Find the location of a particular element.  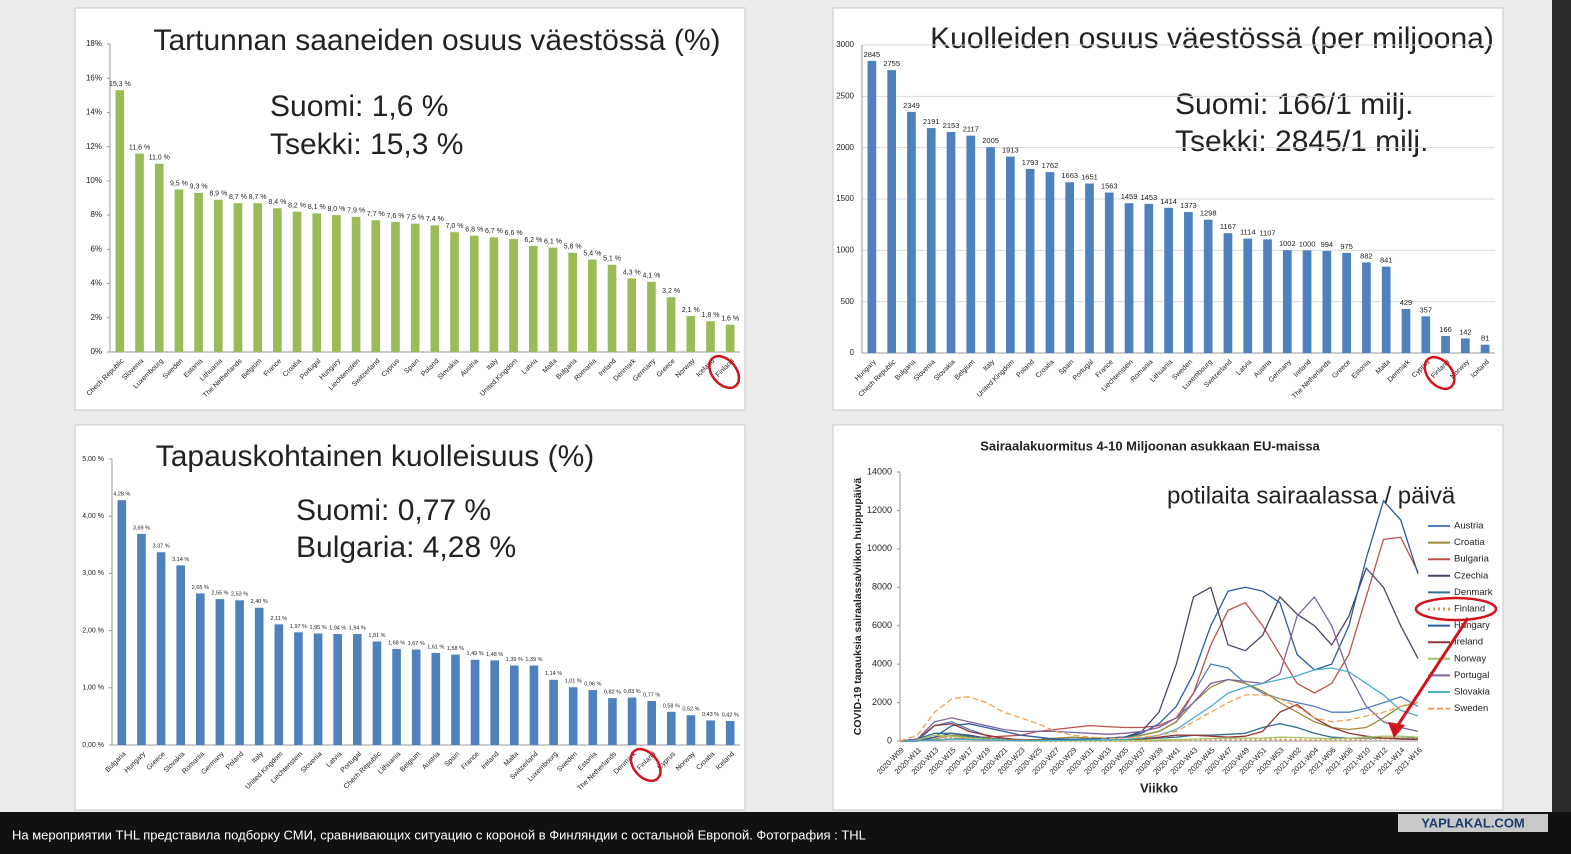

value-label: 0,52 % is located at coordinates (690, 710).